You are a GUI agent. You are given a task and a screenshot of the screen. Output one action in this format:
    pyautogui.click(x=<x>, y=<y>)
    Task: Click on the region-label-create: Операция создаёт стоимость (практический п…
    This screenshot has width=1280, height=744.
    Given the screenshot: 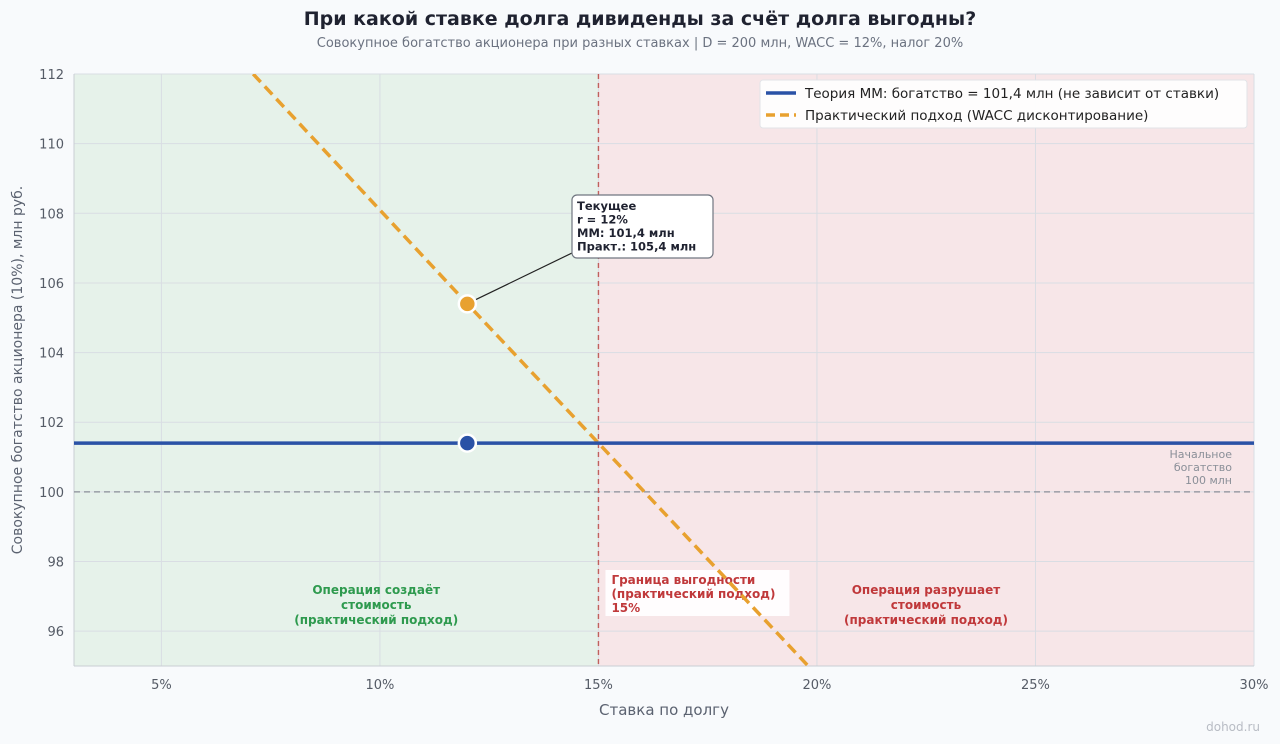 What is the action you would take?
    pyautogui.click(x=376, y=605)
    